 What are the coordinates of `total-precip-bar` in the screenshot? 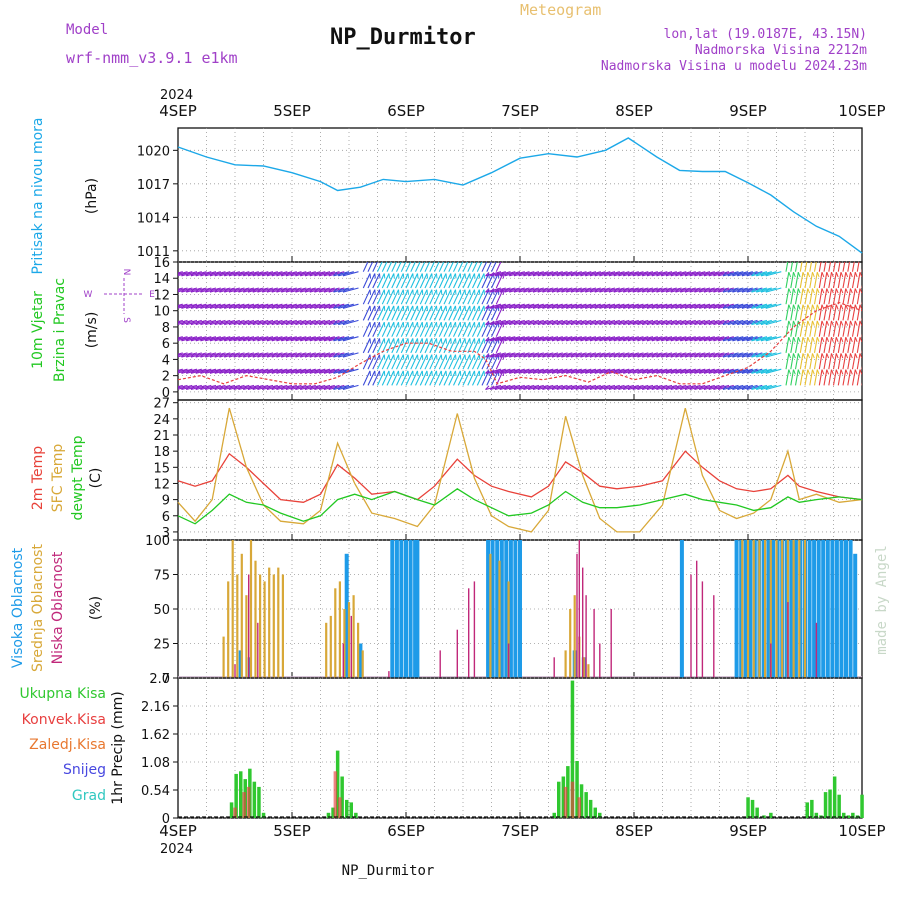 It's located at (236, 795).